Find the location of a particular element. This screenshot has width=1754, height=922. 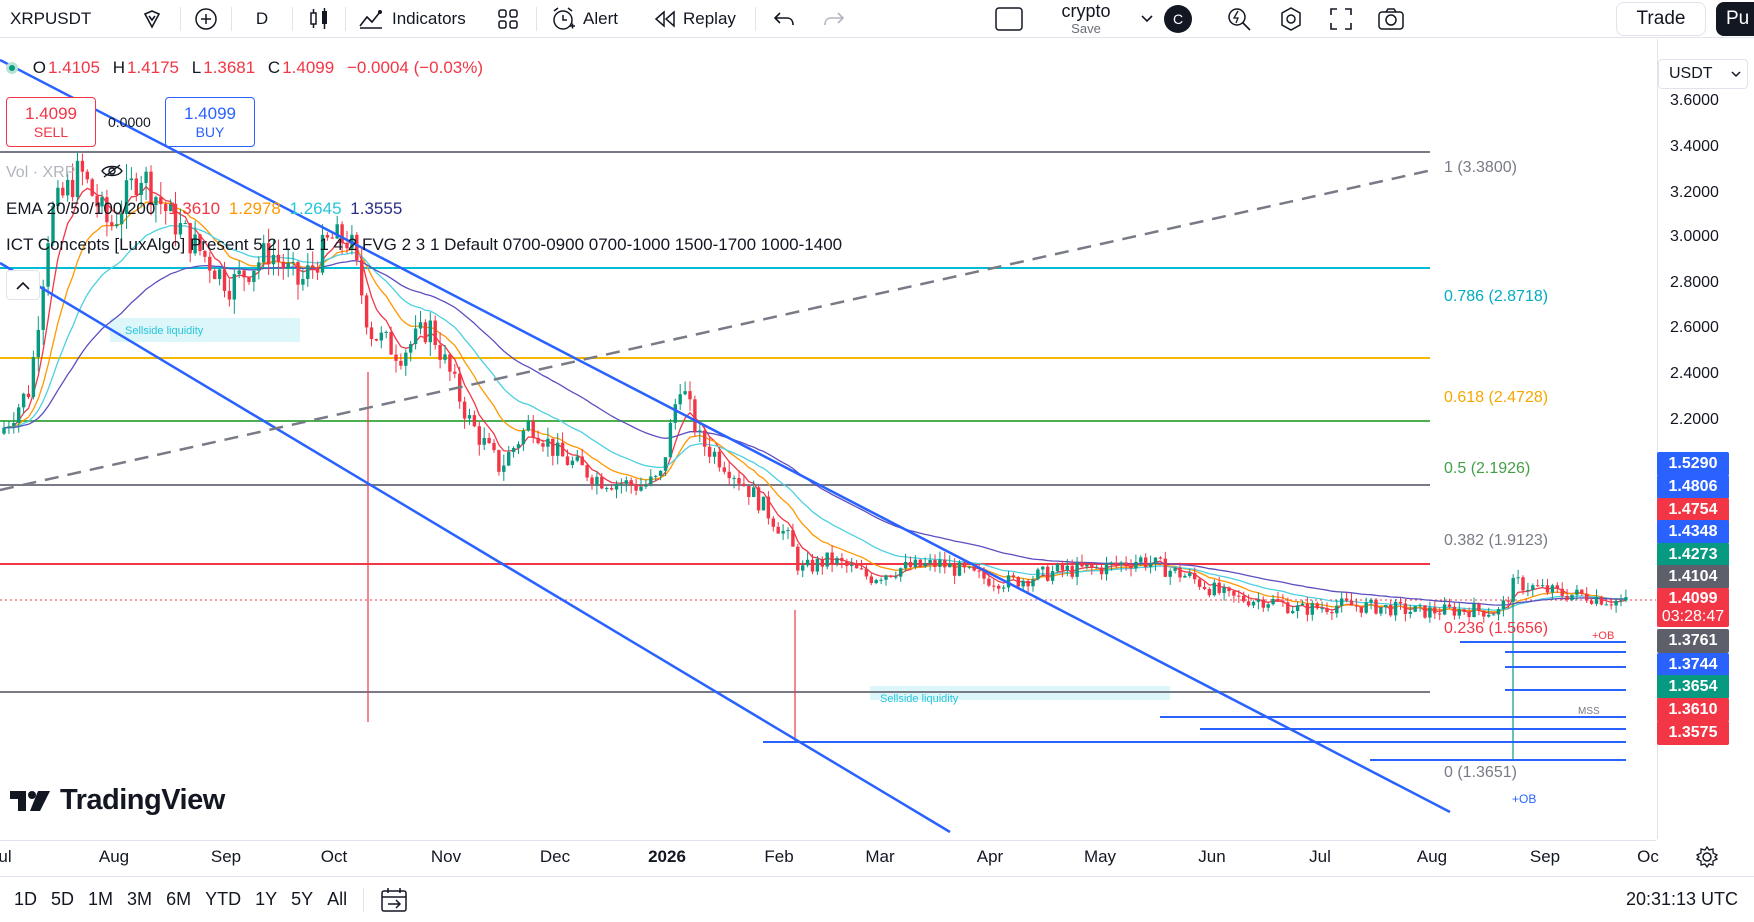

settings-gear-icon is located at coordinates (1291, 19).